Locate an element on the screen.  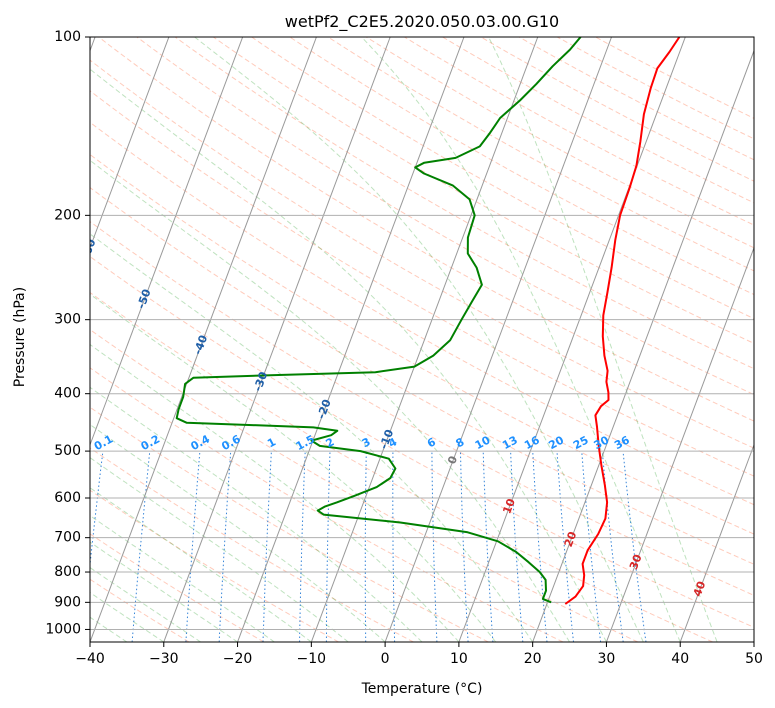
mixing-ratio-label: 13 is located at coordinates (510, 442).